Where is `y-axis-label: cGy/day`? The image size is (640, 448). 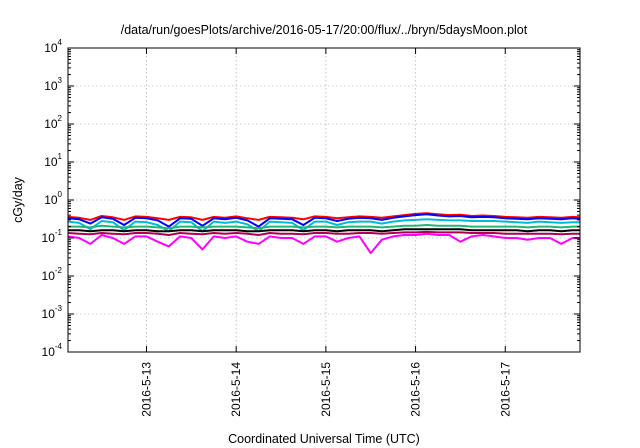 y-axis-label: cGy/day is located at coordinates (18, 199).